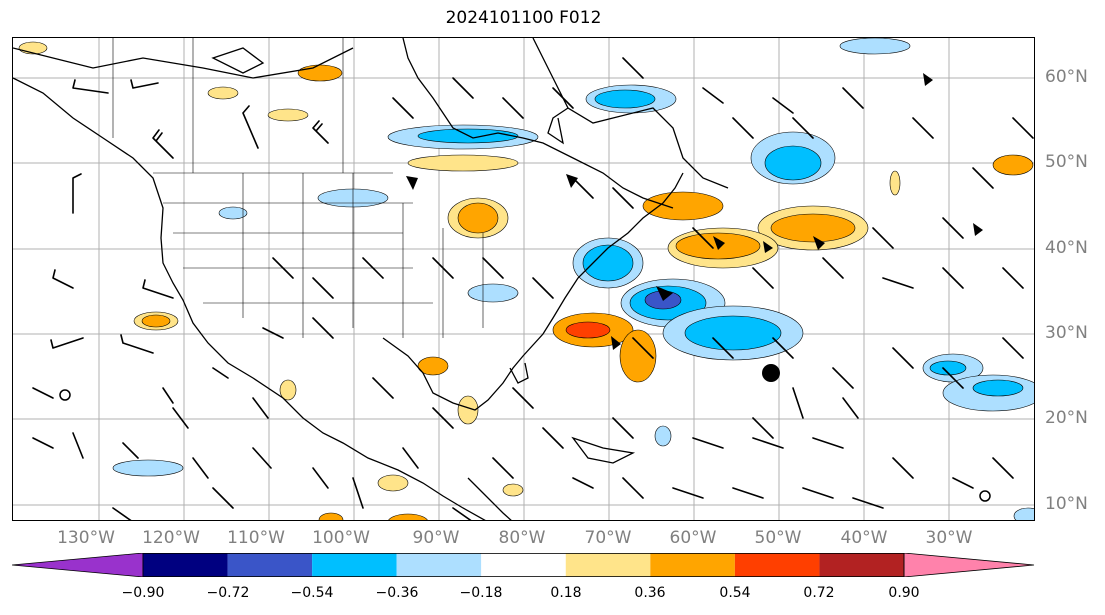  I want to click on lat-label: 10°N, so click(1066, 504).